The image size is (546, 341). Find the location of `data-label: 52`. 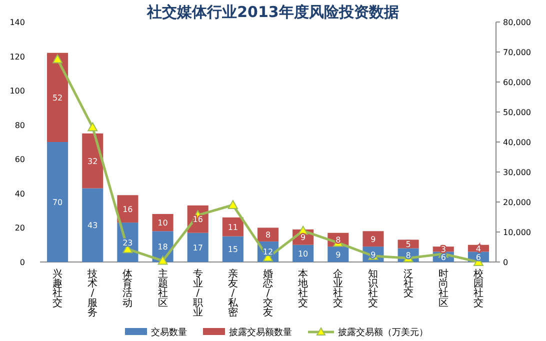

data-label: 52 is located at coordinates (57, 97).